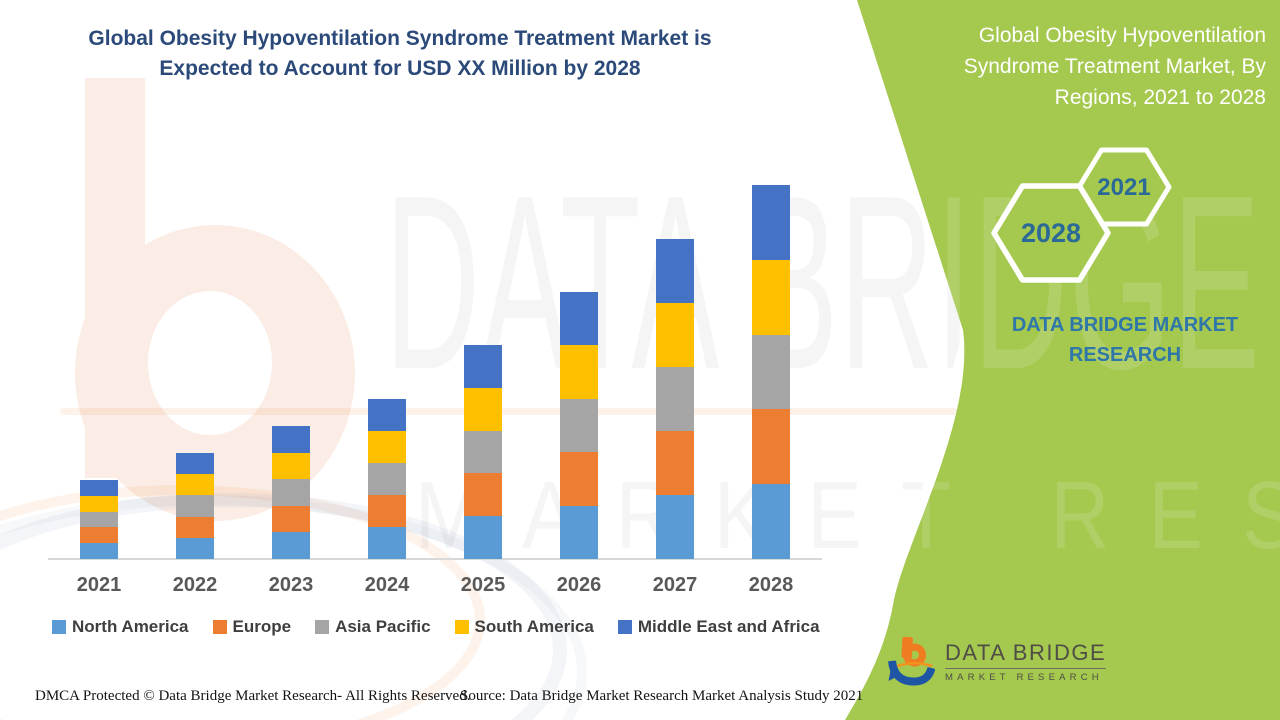 This screenshot has width=1280, height=720. What do you see at coordinates (1125, 340) in the screenshot?
I see `brand-caption: DATA BRIDGE MARKET RESEARCH` at bounding box center [1125, 340].